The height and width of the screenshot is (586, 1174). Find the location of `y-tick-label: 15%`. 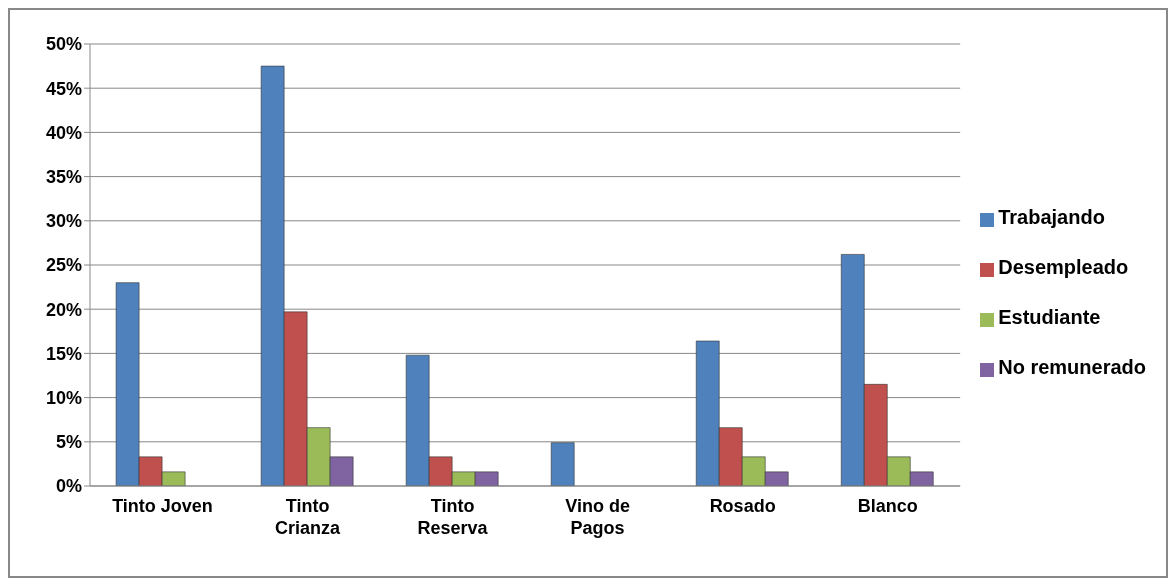

y-tick-label: 15% is located at coordinates (63, 353).